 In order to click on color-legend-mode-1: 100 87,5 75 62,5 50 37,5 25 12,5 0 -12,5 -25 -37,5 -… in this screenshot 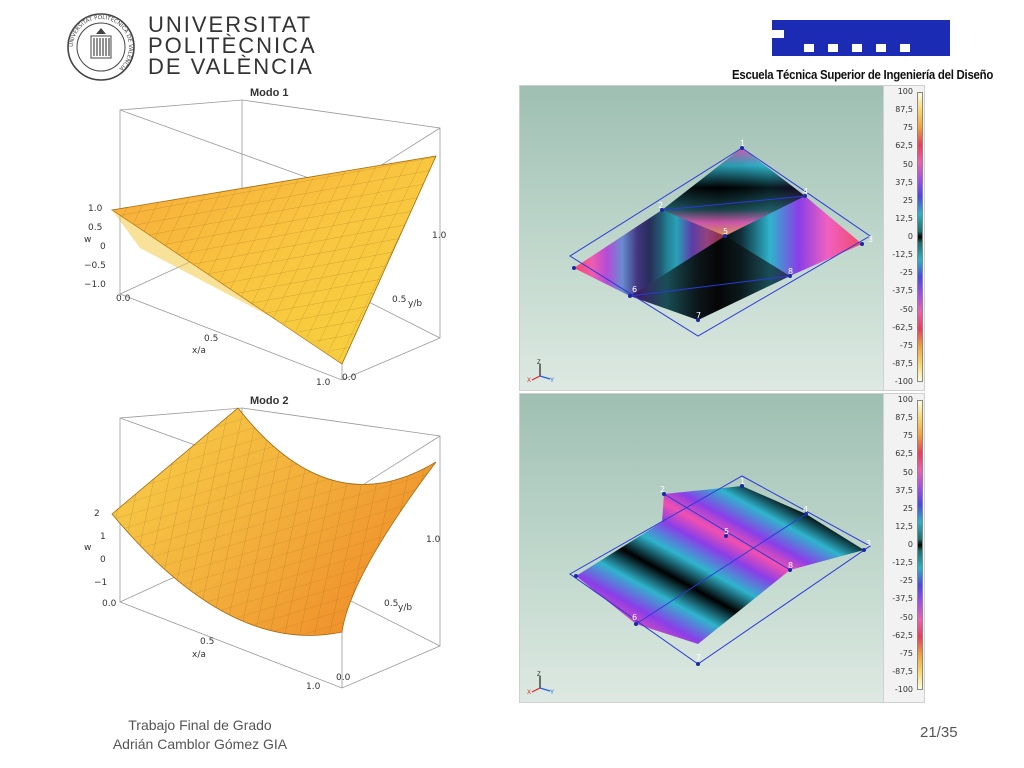, I will do `click(903, 238)`.